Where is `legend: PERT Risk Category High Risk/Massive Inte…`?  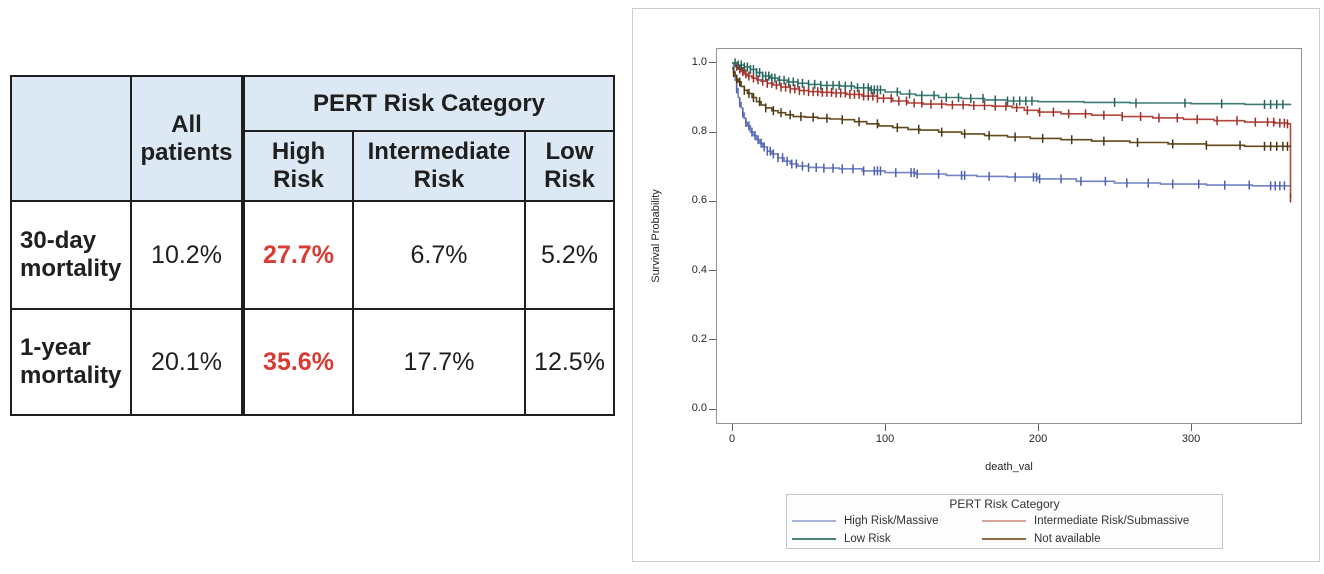 legend: PERT Risk Category High Risk/Massive Inte… is located at coordinates (1004, 521).